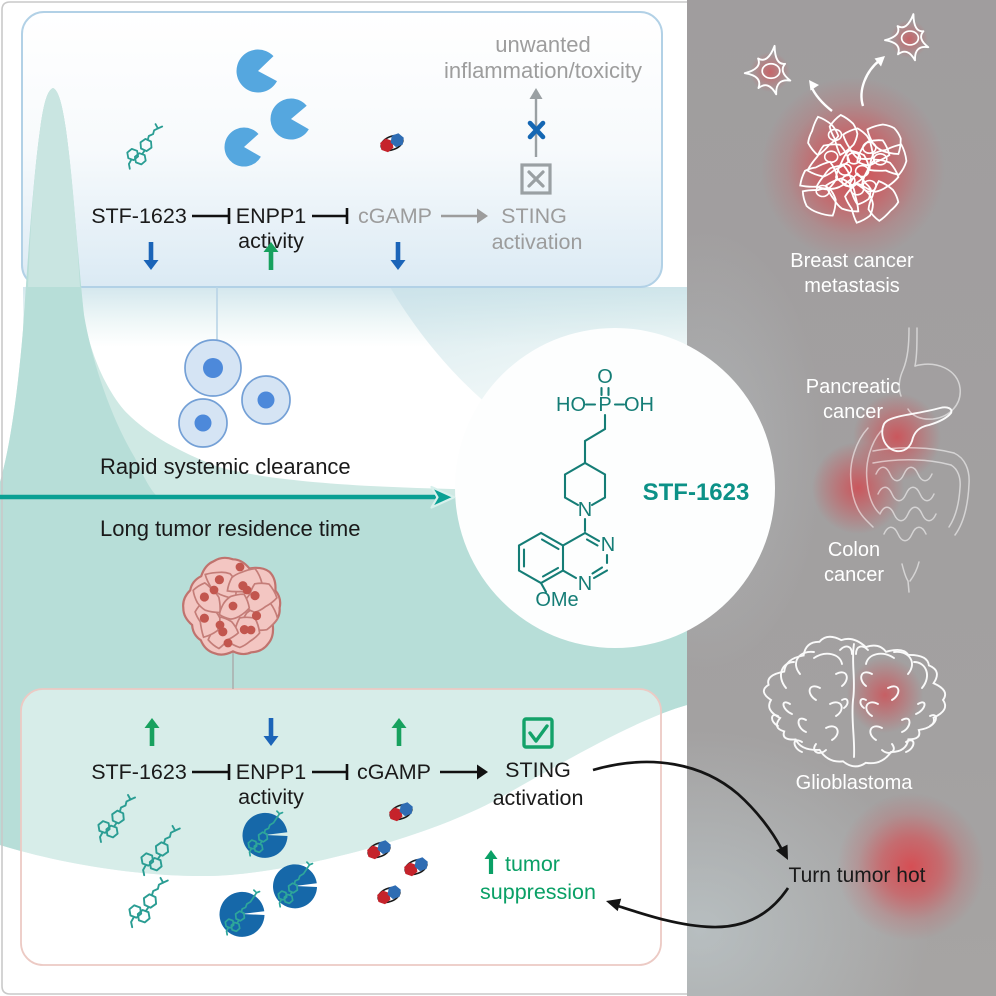  Describe the element at coordinates (604, 405) in the screenshot. I see `svg-text: P` at that location.